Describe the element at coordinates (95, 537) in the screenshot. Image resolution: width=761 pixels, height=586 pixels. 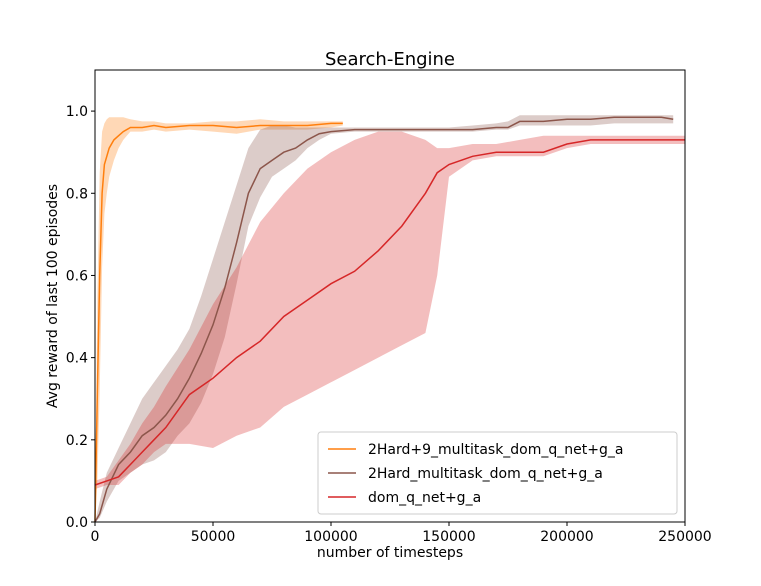
I see `x-tick-label: 0` at that location.